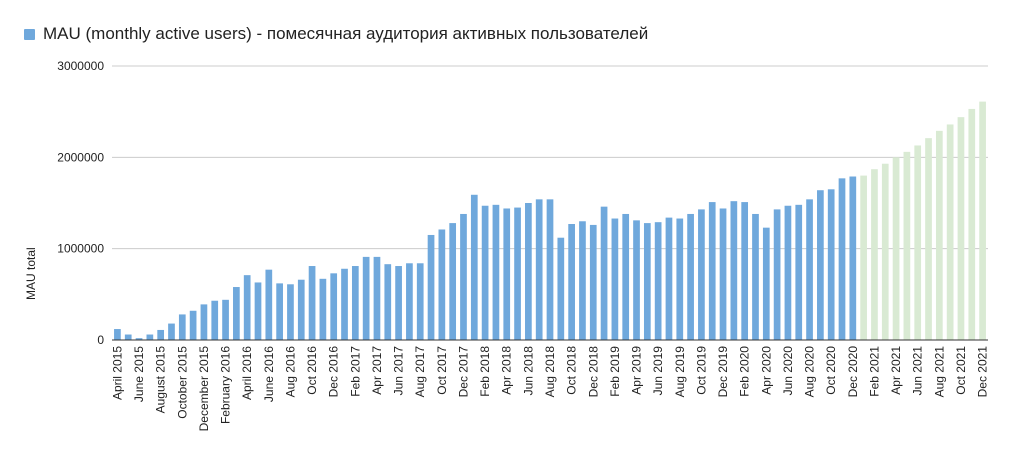 The width and height of the screenshot is (1012, 453). What do you see at coordinates (117, 373) in the screenshot?
I see `x-tick-label: April 2015` at bounding box center [117, 373].